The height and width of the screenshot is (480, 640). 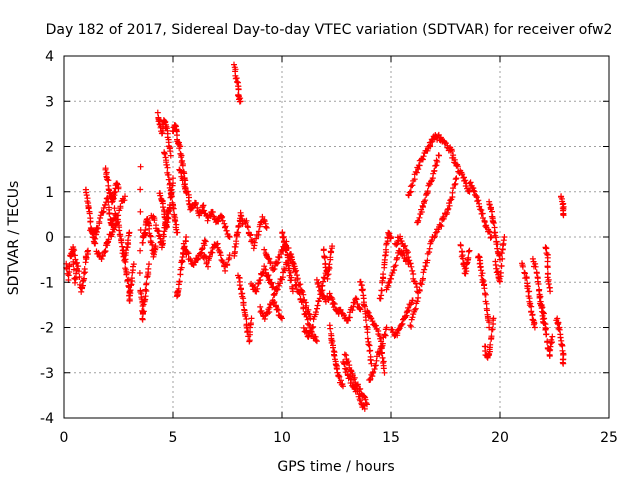 What do you see at coordinates (49, 57) in the screenshot?
I see `y-tick-label: 4` at bounding box center [49, 57].